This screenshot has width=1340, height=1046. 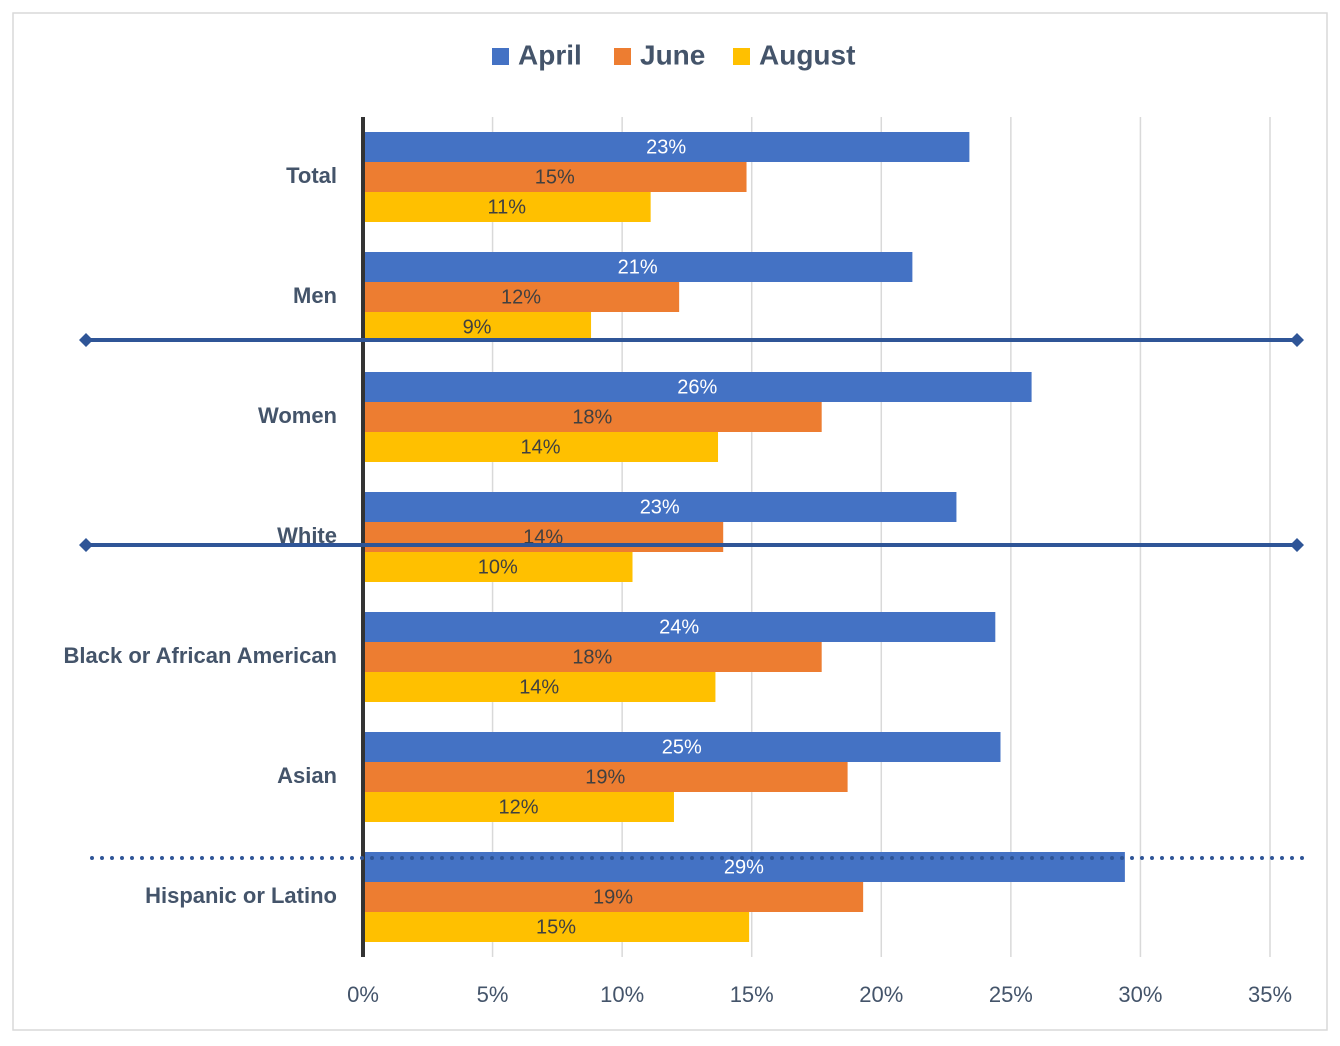 I want to click on x-tick-label: 20%, so click(x=881, y=994).